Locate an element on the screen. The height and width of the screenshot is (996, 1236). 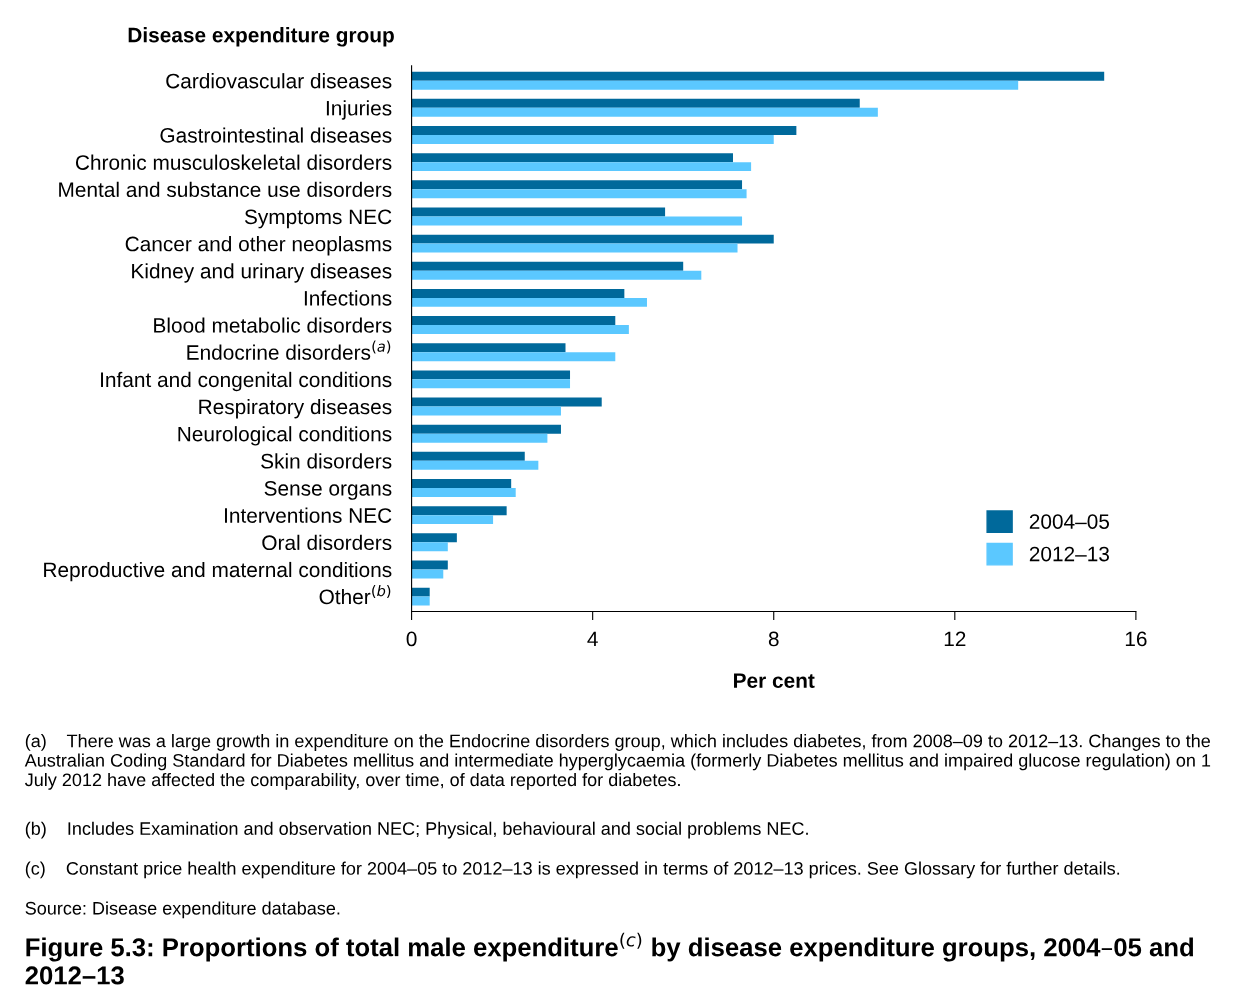
y-tick-label: Infant and congenital conditions is located at coordinates (246, 381).